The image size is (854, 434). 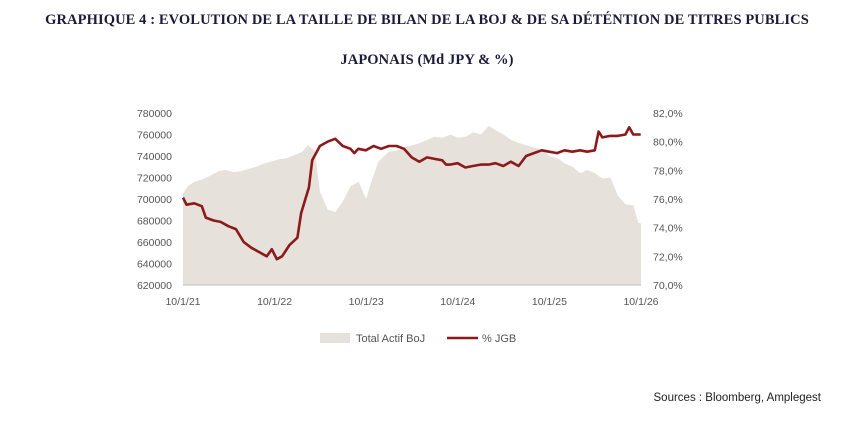 What do you see at coordinates (668, 114) in the screenshot?
I see `right-tick-label: 82,0%` at bounding box center [668, 114].